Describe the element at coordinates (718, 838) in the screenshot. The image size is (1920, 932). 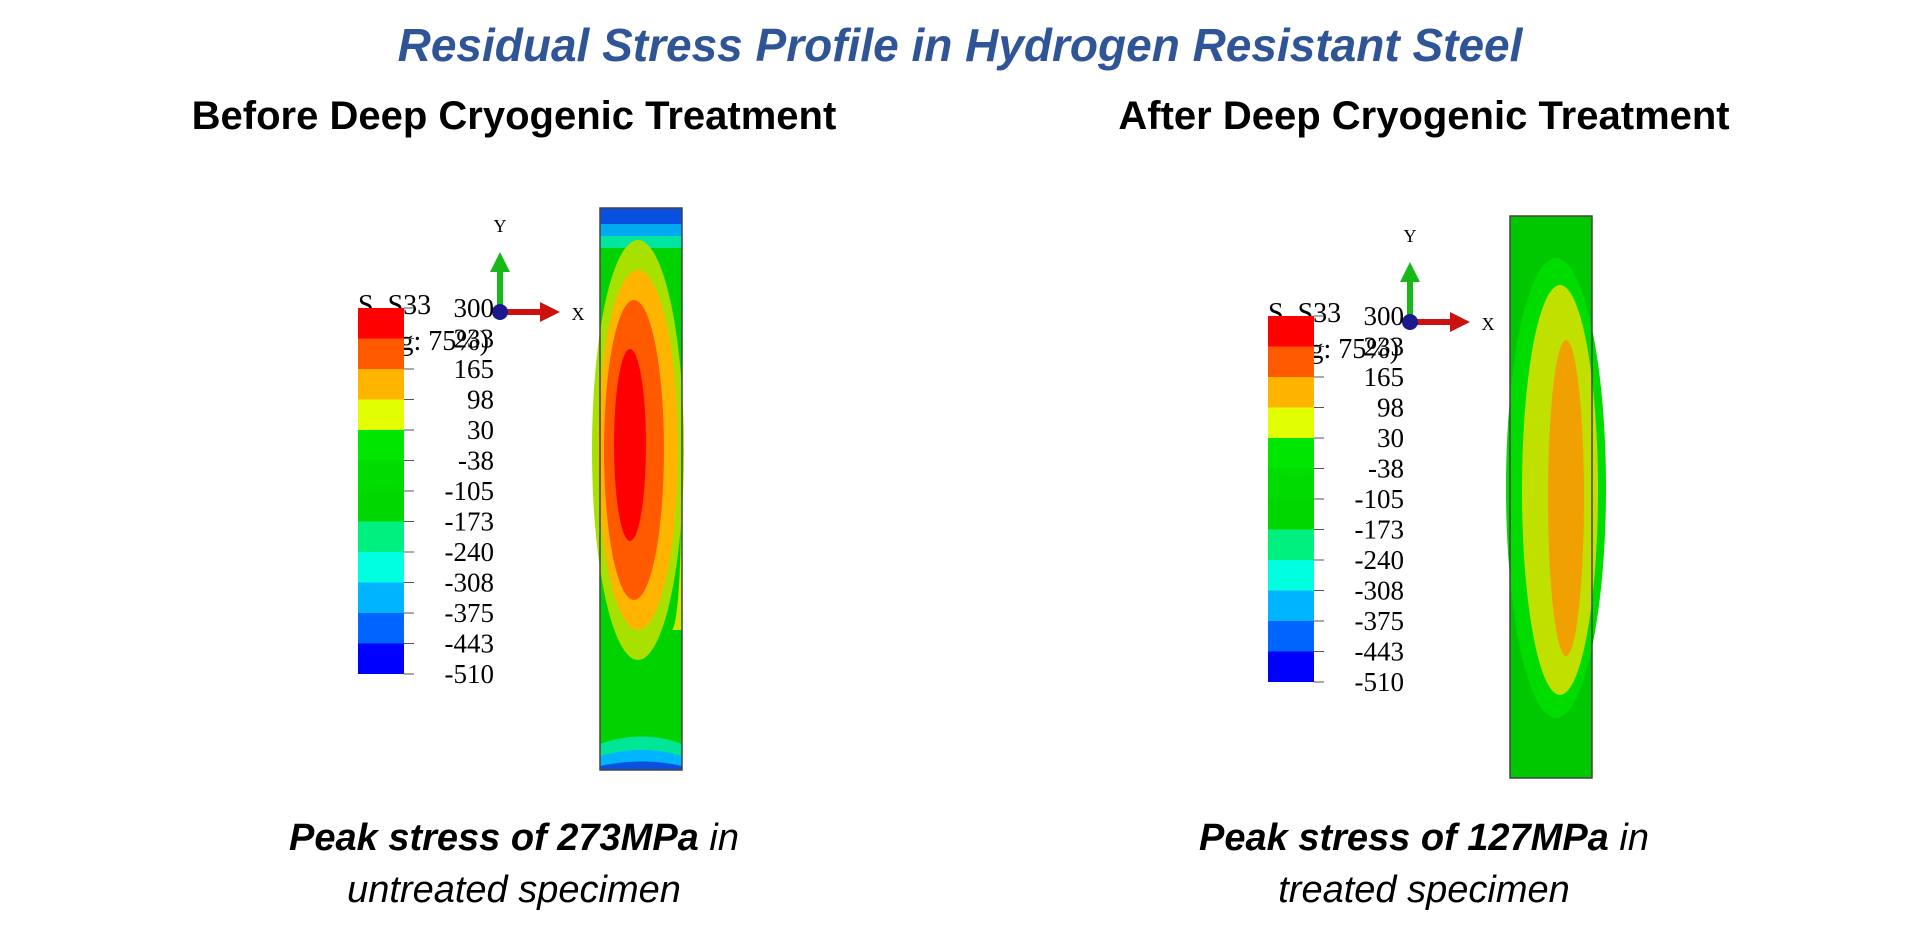
I see `before-caption-rest: in` at that location.